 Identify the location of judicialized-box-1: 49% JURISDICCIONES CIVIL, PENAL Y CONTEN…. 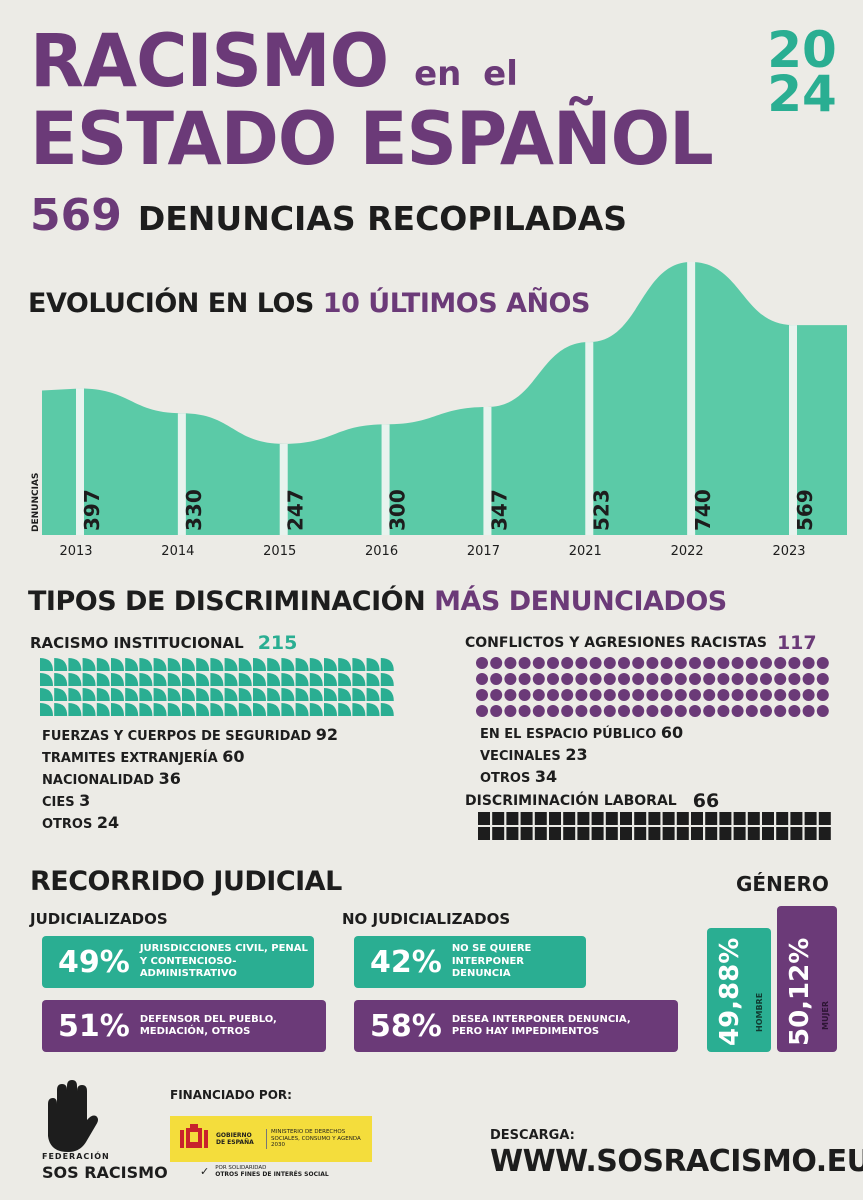
(178, 962).